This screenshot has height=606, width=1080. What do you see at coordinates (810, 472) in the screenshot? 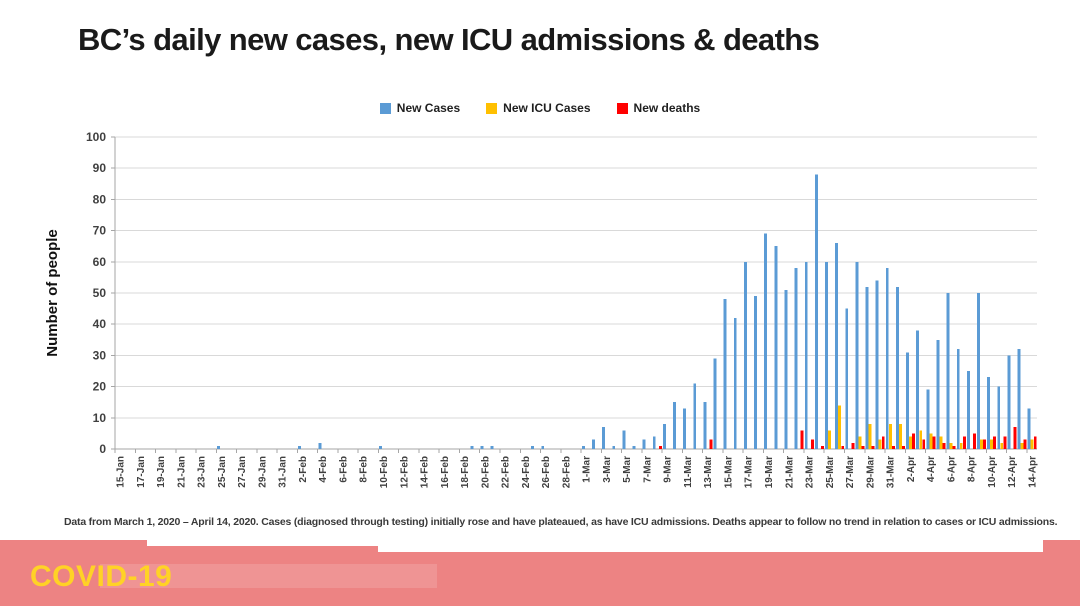
I see `svg-text: 23-Mar` at bounding box center [810, 472].